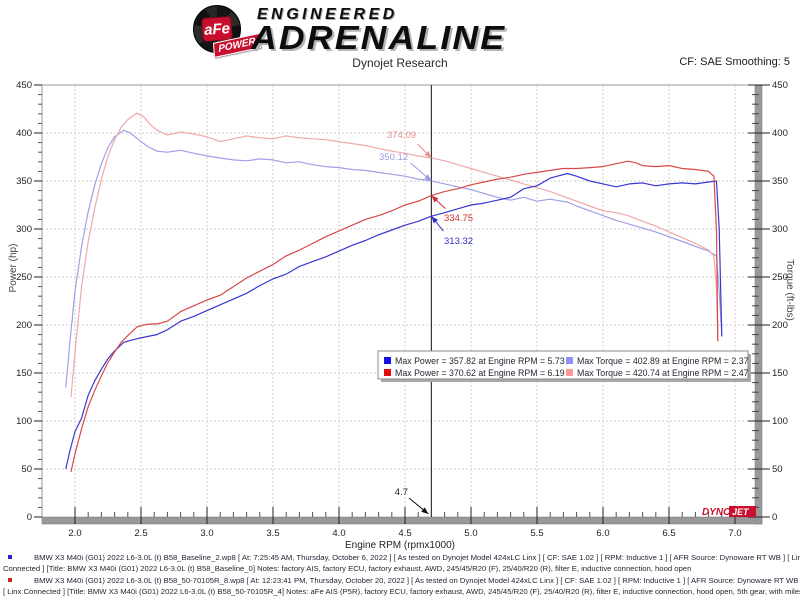  What do you see at coordinates (24, 277) in the screenshot?
I see `y-tick-label-left: 250` at bounding box center [24, 277].